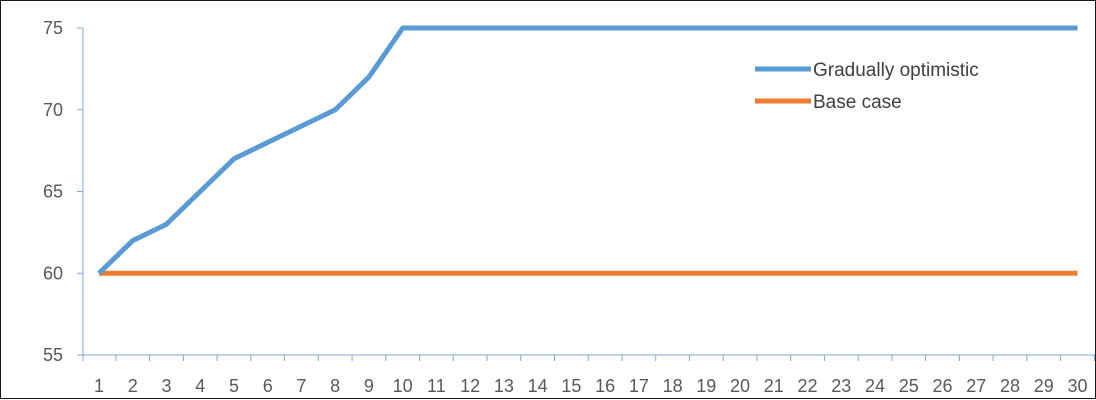  I want to click on x-tick-label: 8, so click(335, 386).